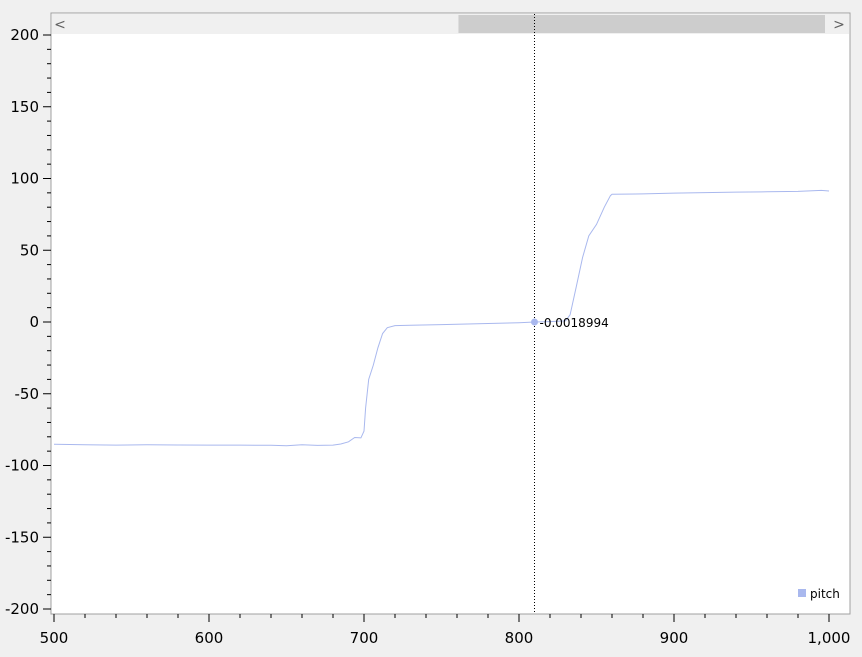 The height and width of the screenshot is (657, 862). What do you see at coordinates (28, 322) in the screenshot?
I see `y-axis: 200 150 100 50 0 -50 -100 -150 -200` at bounding box center [28, 322].